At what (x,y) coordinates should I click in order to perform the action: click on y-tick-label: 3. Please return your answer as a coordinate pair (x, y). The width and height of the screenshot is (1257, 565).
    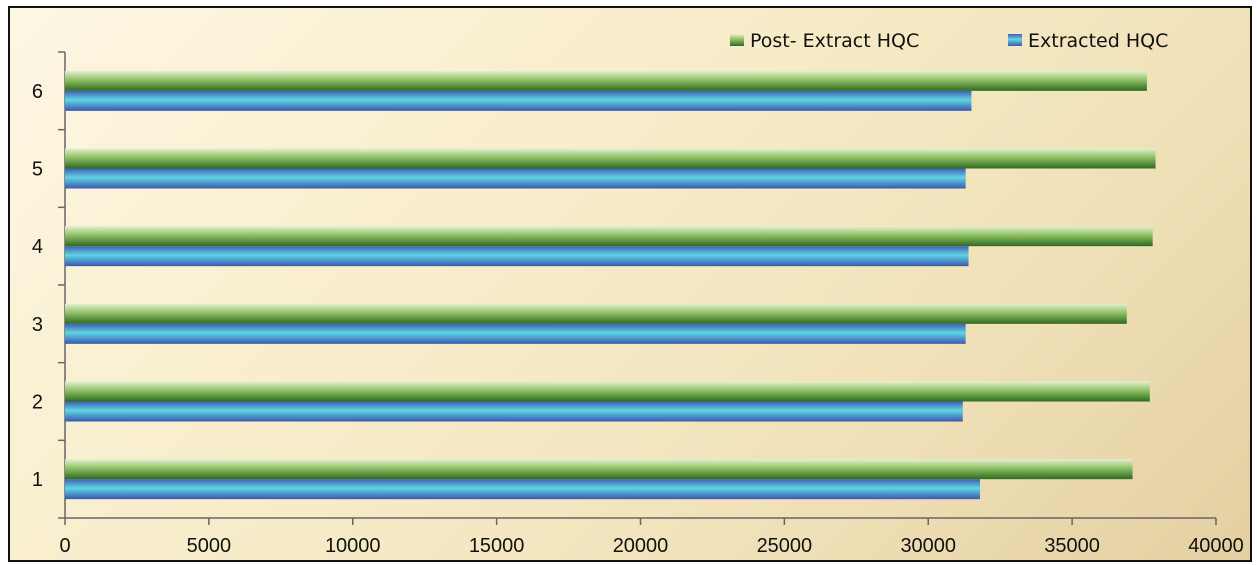
    Looking at the image, I should click on (37, 325).